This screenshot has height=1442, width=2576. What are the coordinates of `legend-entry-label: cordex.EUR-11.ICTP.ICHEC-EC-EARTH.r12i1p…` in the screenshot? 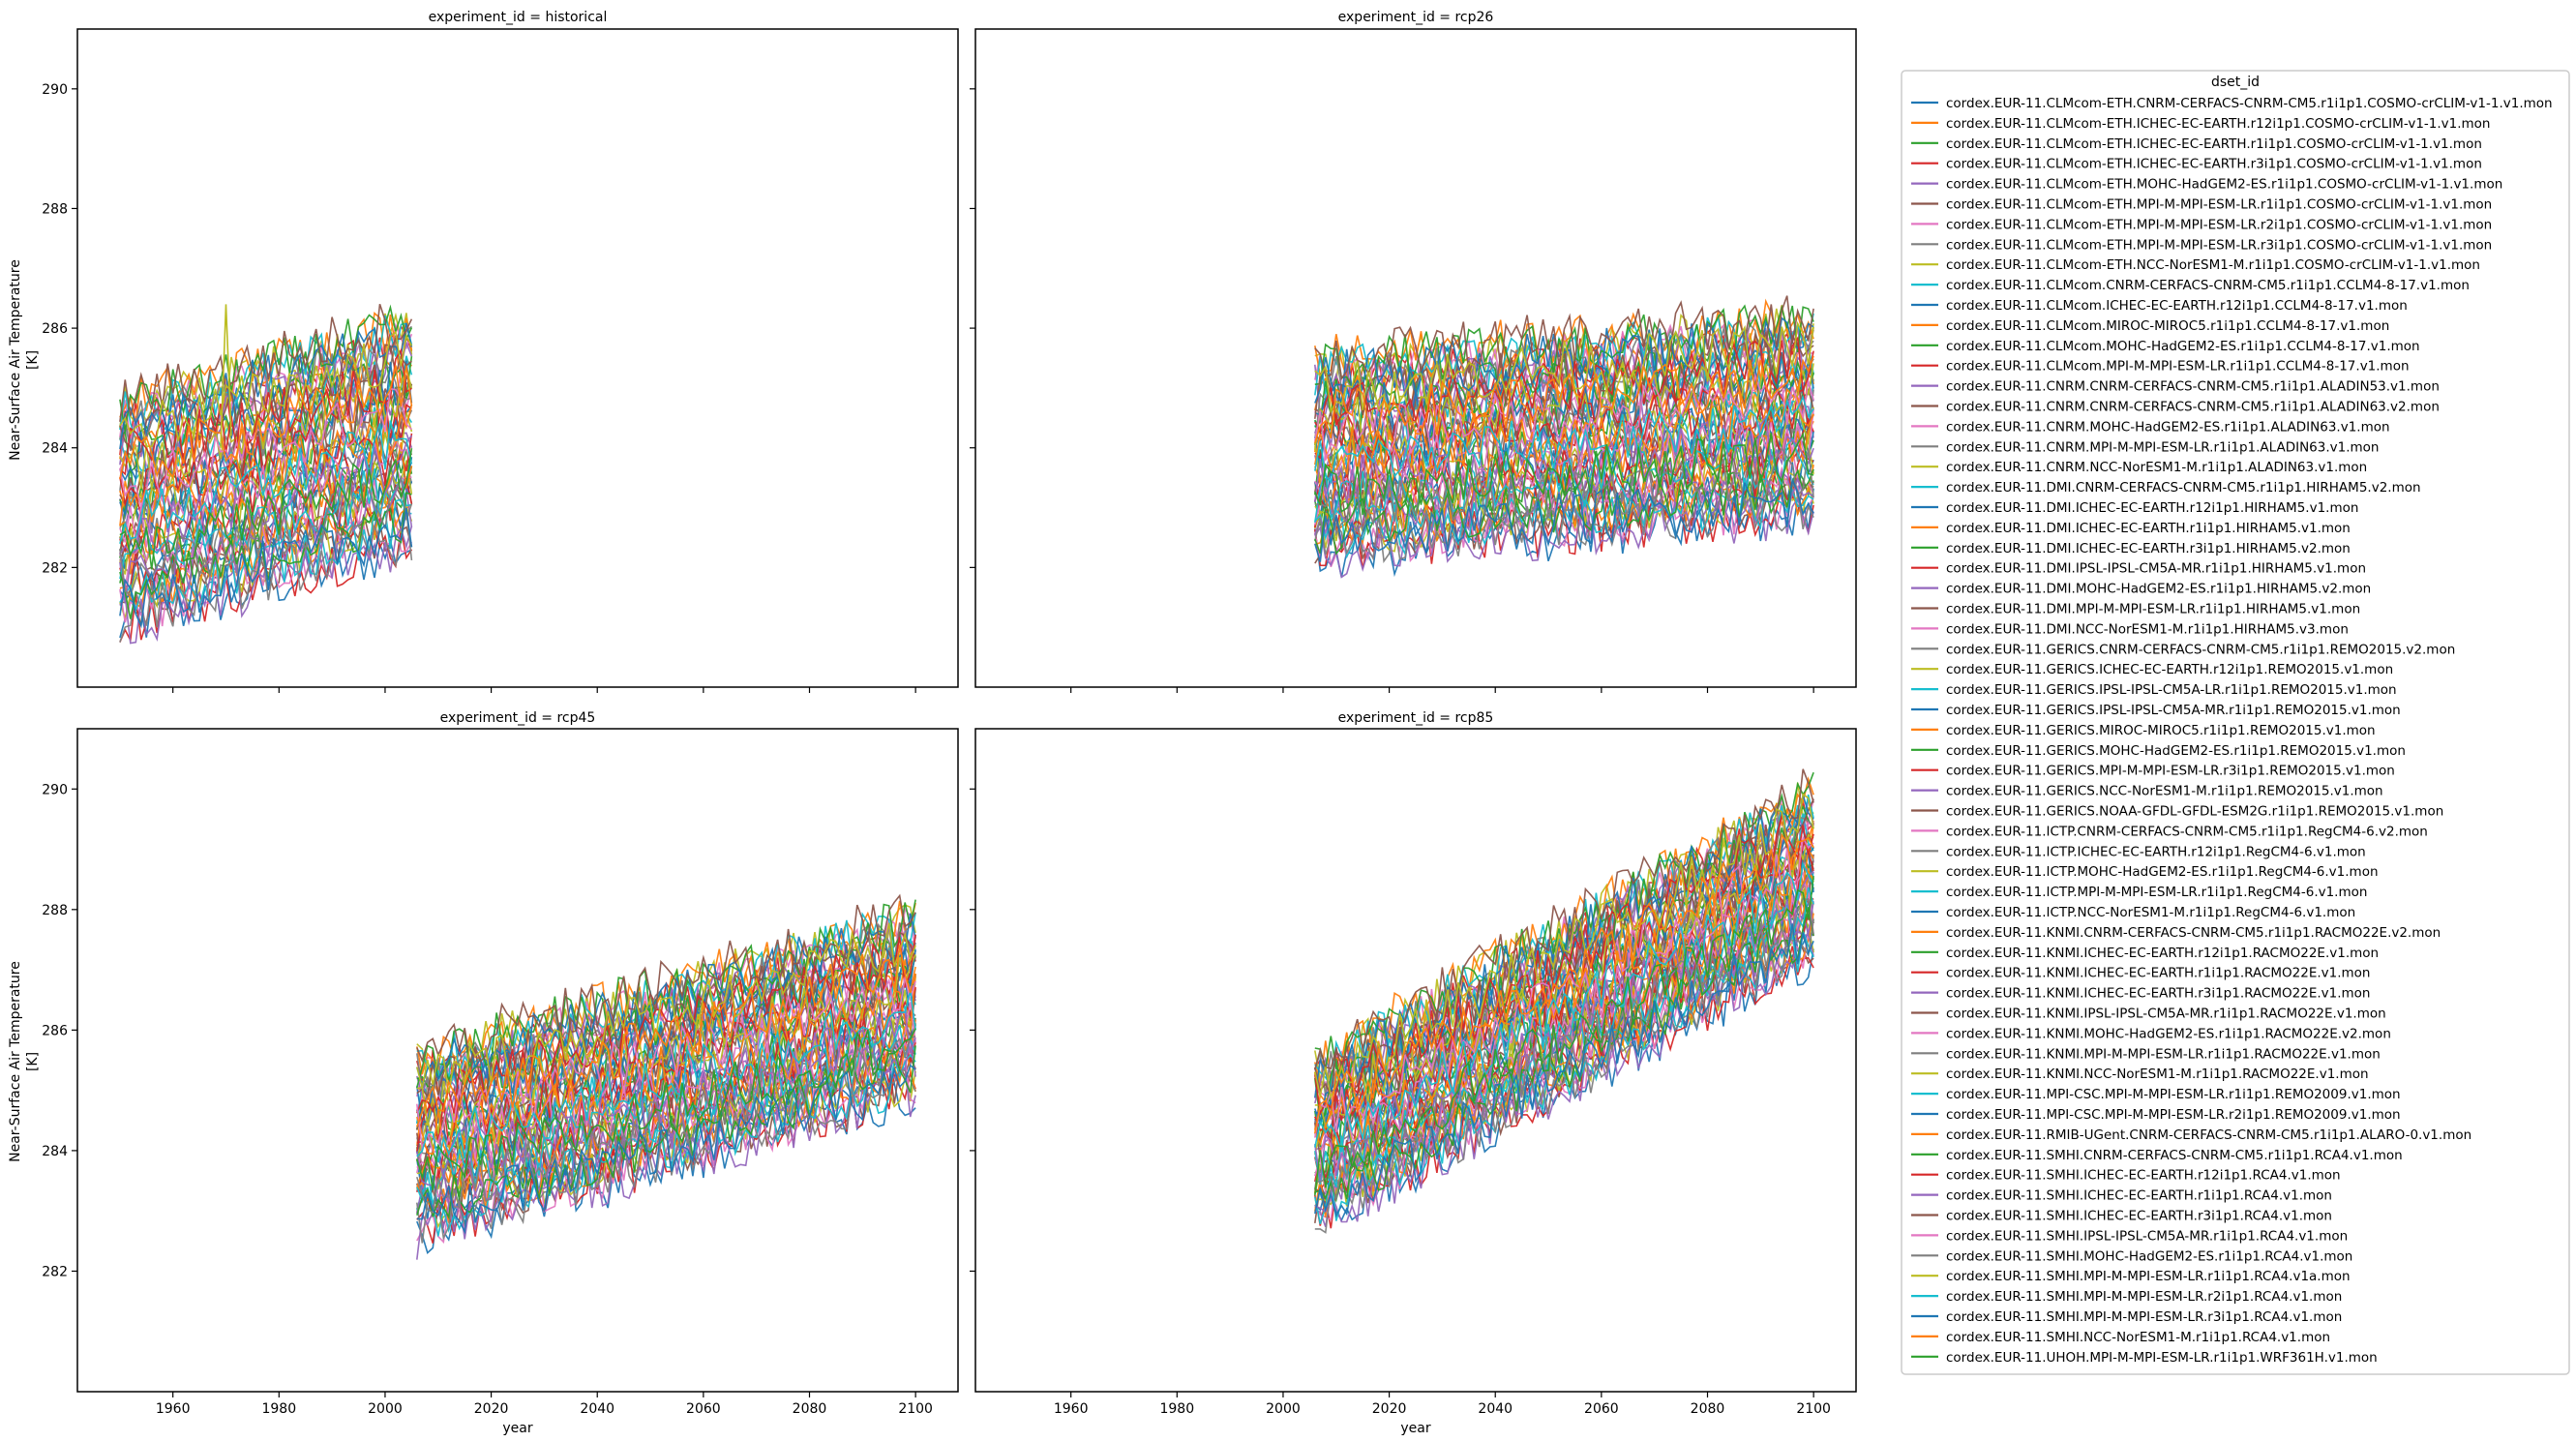 It's located at (2156, 851).